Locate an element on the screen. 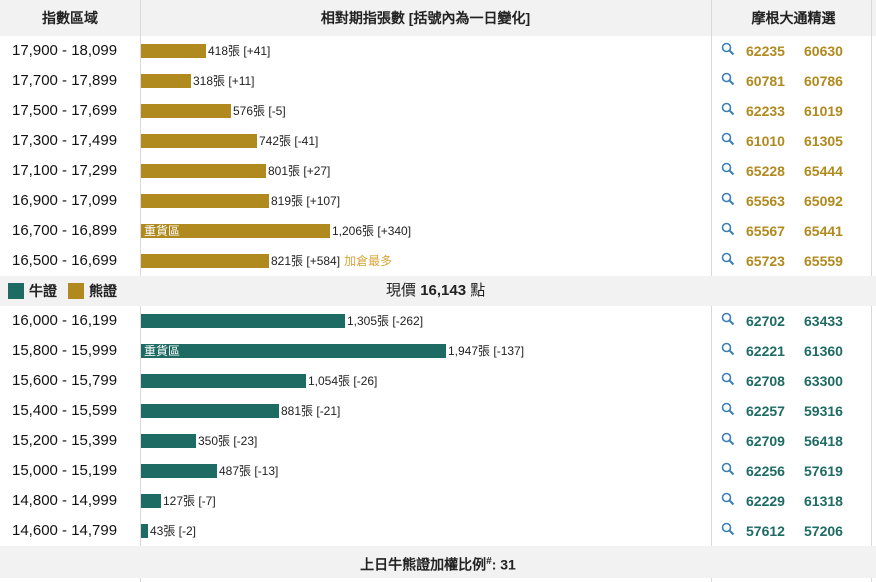  volume-text: 819張 [+107] is located at coordinates (306, 201).